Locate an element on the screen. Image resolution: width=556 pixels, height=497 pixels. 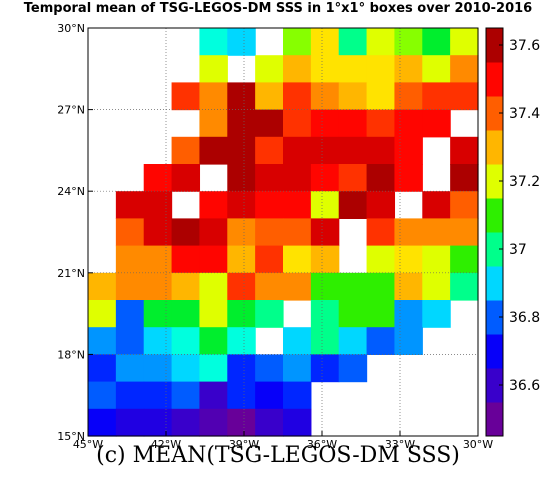
x-tick-label: 30°W is located at coordinates (478, 444).